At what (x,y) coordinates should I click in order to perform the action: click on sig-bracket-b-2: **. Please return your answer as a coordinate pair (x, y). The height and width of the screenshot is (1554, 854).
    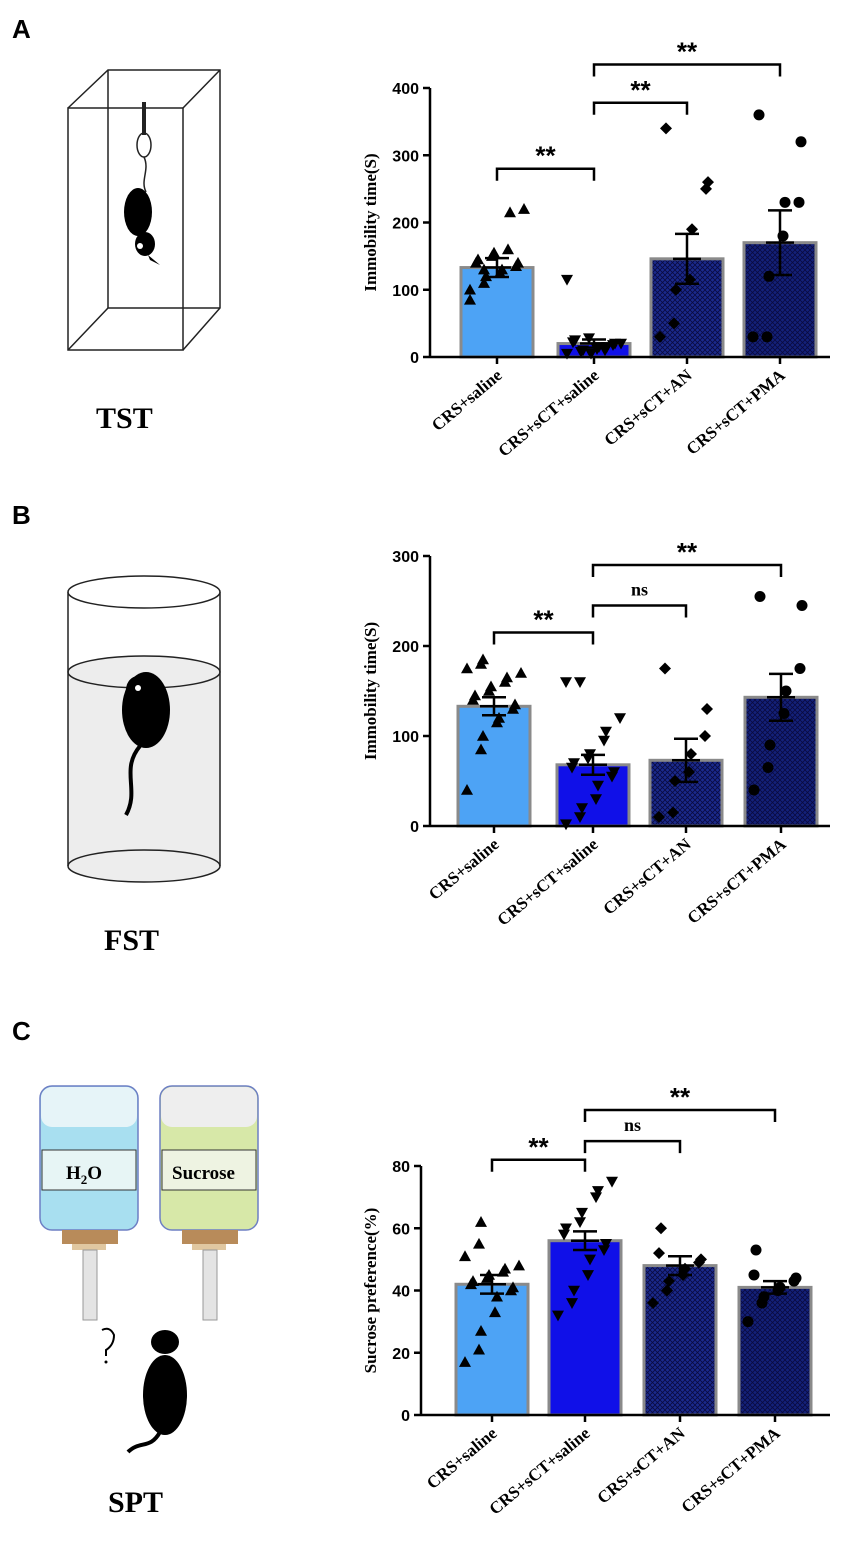
    Looking at the image, I should click on (687, 557).